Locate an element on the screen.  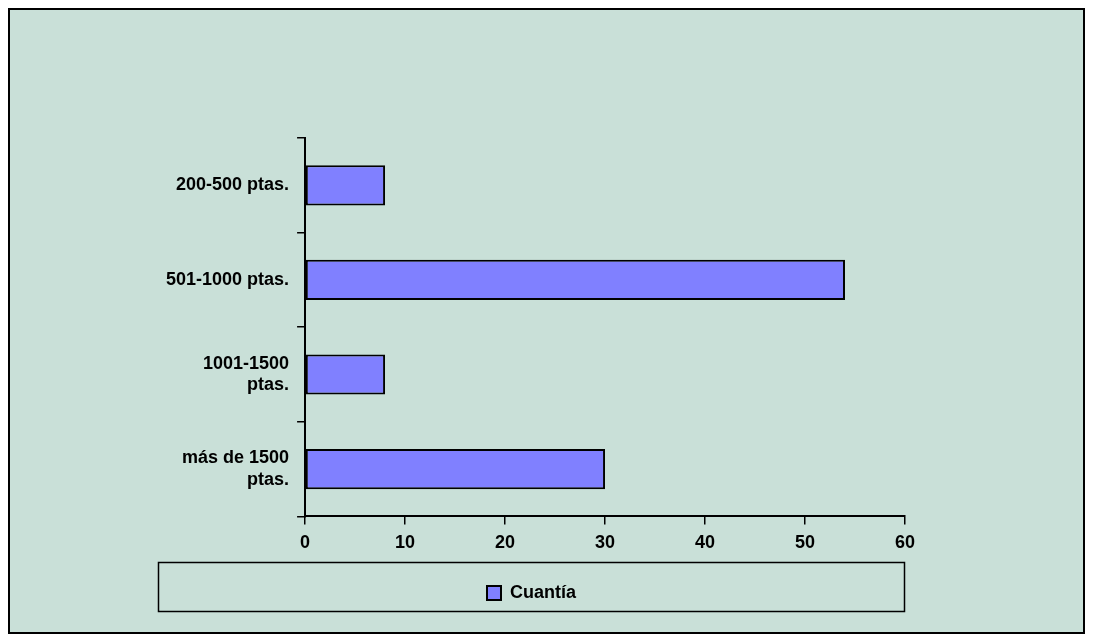
y-tick-label: más de 1500 ptas. is located at coordinates (236, 468).